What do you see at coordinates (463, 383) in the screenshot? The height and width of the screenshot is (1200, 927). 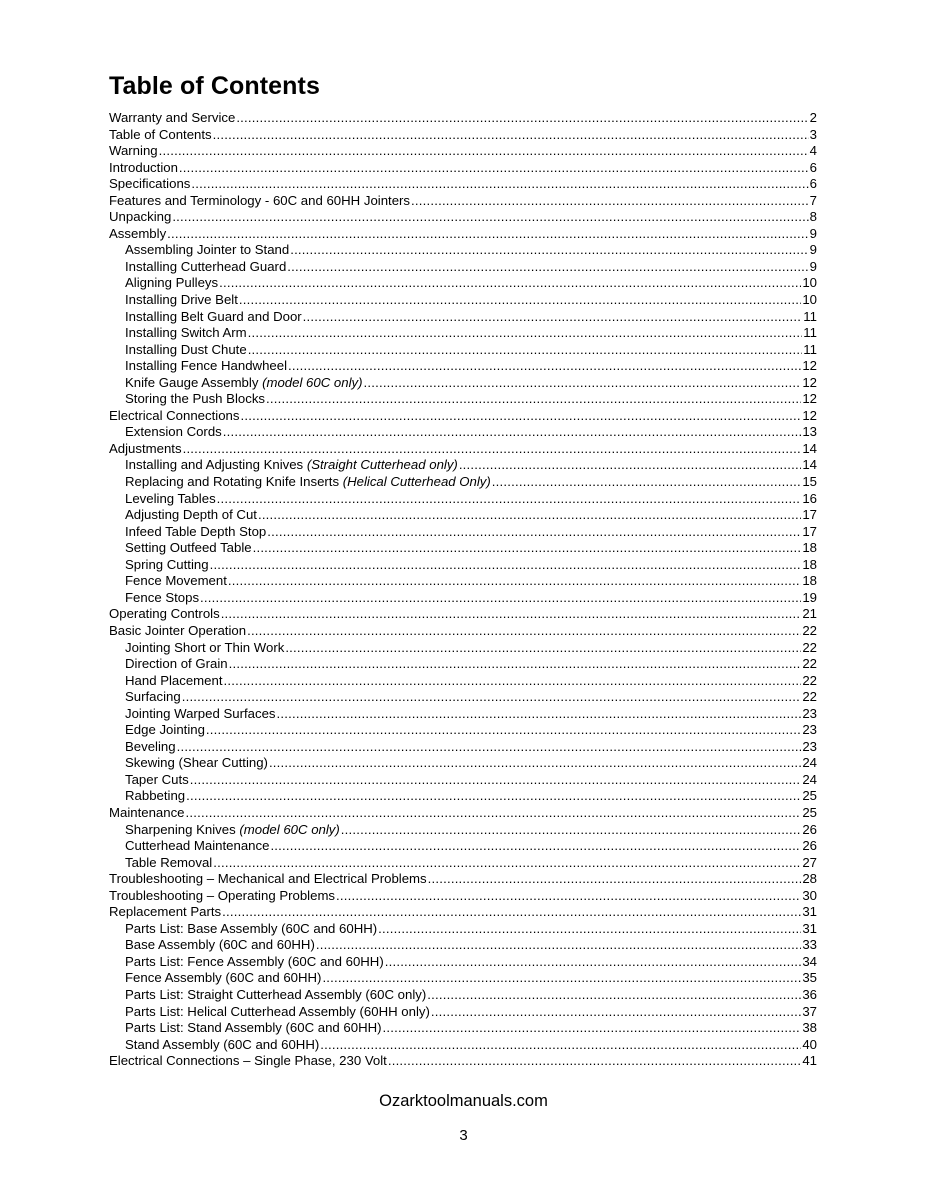 I see `toc-entry: Knife Gauge Assembly (model 60C only) 12` at bounding box center [463, 383].